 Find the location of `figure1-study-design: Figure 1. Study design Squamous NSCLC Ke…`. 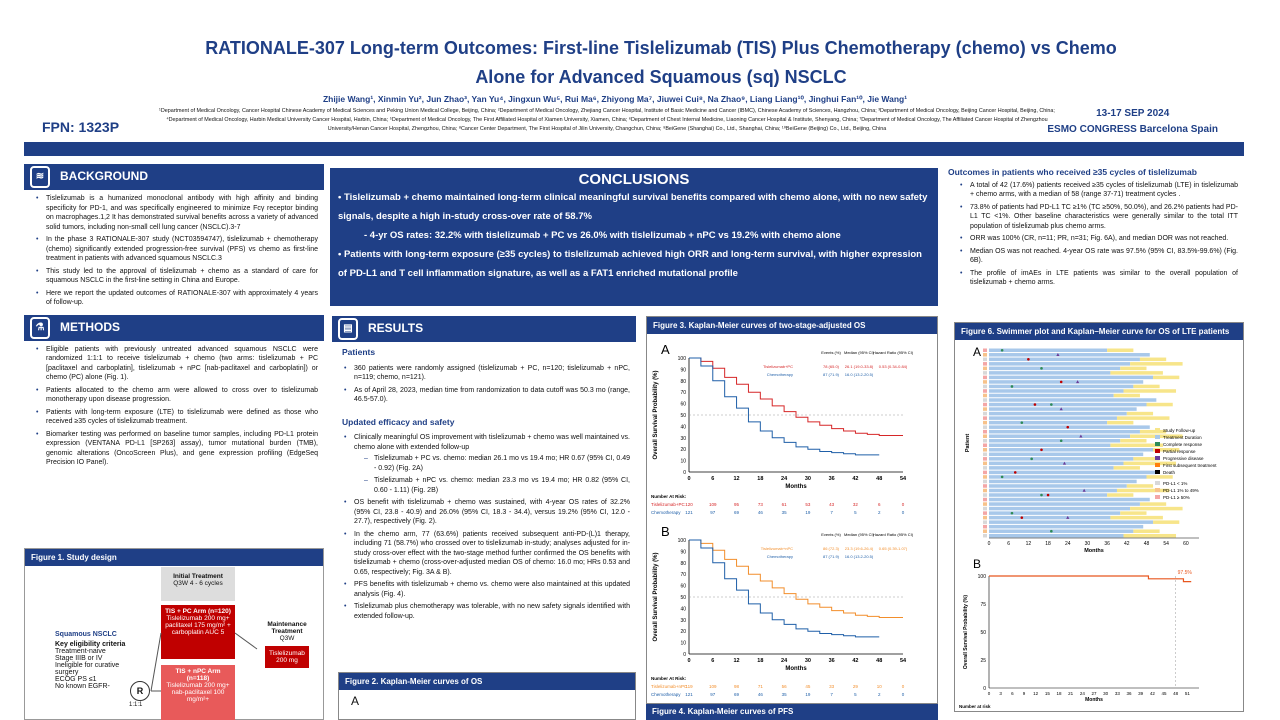

figure1-study-design: Figure 1. Study design Squamous NSCLC Ke… is located at coordinates (174, 634).